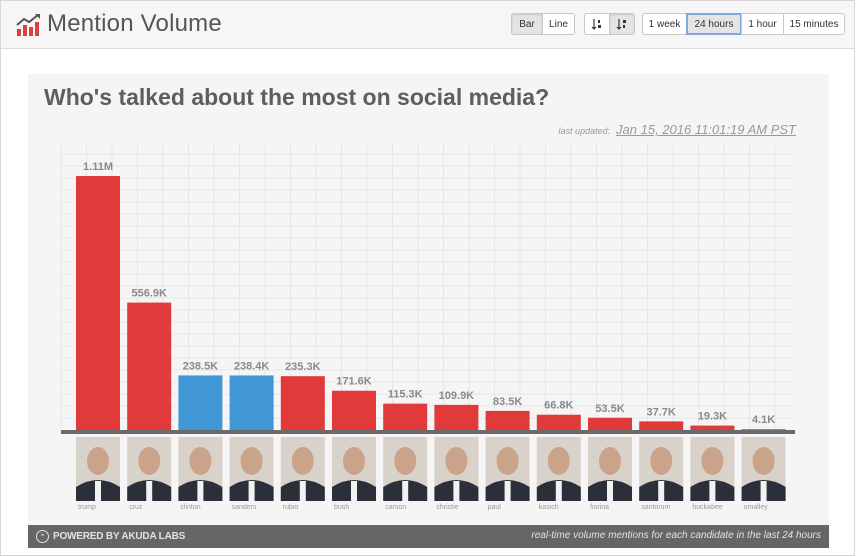 This screenshot has height=557, width=856. What do you see at coordinates (527, 24) in the screenshot?
I see `bar-button: Bar` at bounding box center [527, 24].